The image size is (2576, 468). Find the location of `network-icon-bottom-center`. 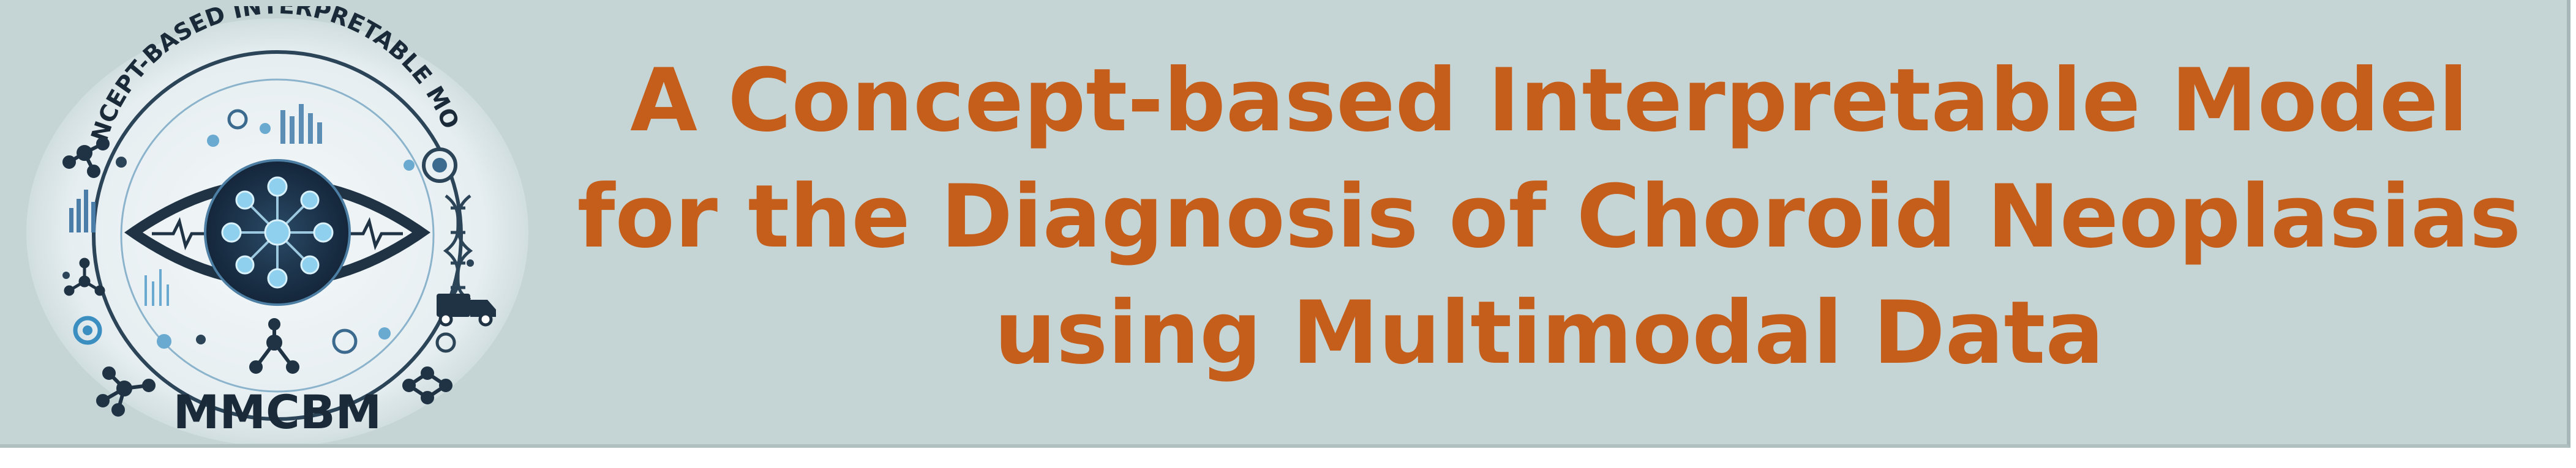

network-icon-bottom-center is located at coordinates (274, 346).